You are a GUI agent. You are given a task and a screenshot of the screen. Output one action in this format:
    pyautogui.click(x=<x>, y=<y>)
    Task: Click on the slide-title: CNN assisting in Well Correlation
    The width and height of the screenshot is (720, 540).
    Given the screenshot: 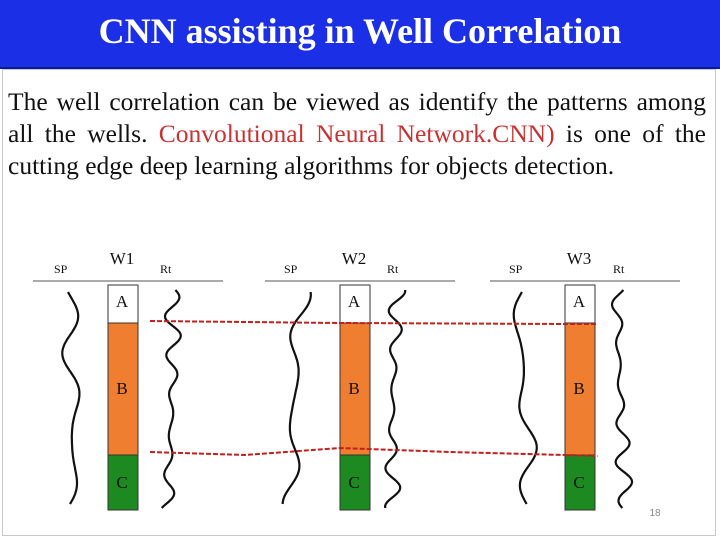 What is the action you would take?
    pyautogui.click(x=360, y=31)
    